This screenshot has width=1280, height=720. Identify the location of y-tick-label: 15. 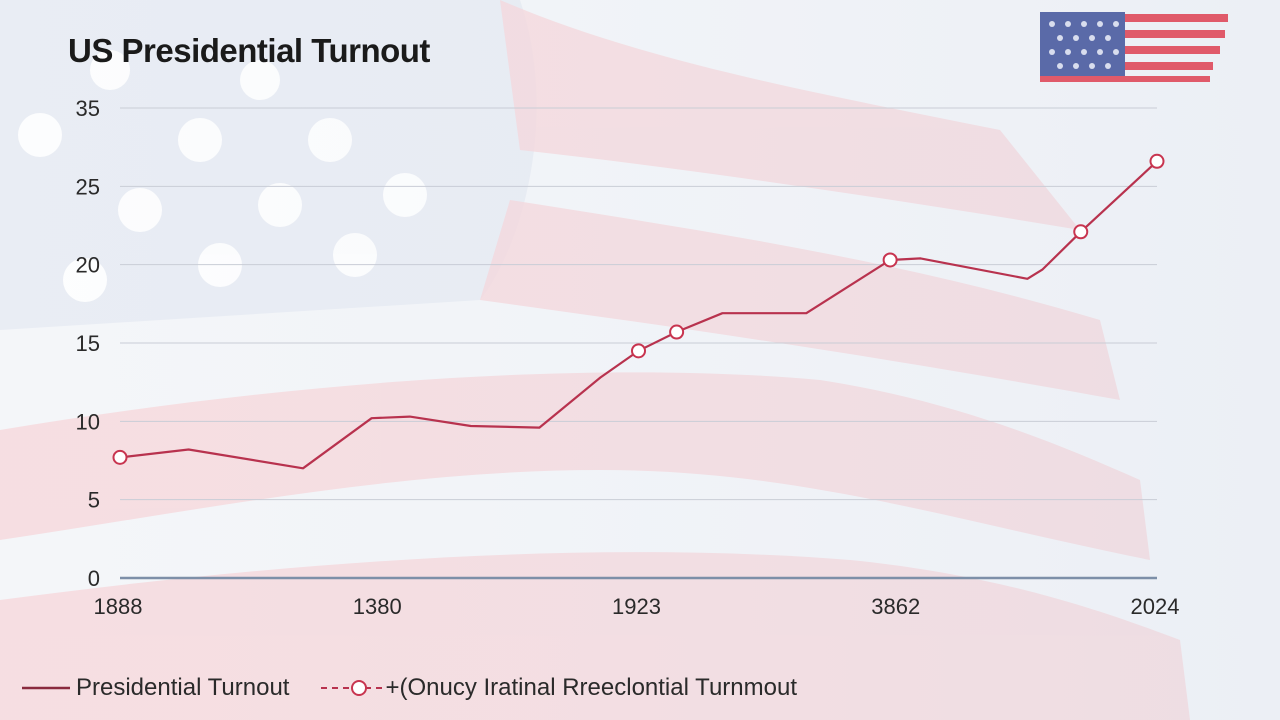
(88, 343).